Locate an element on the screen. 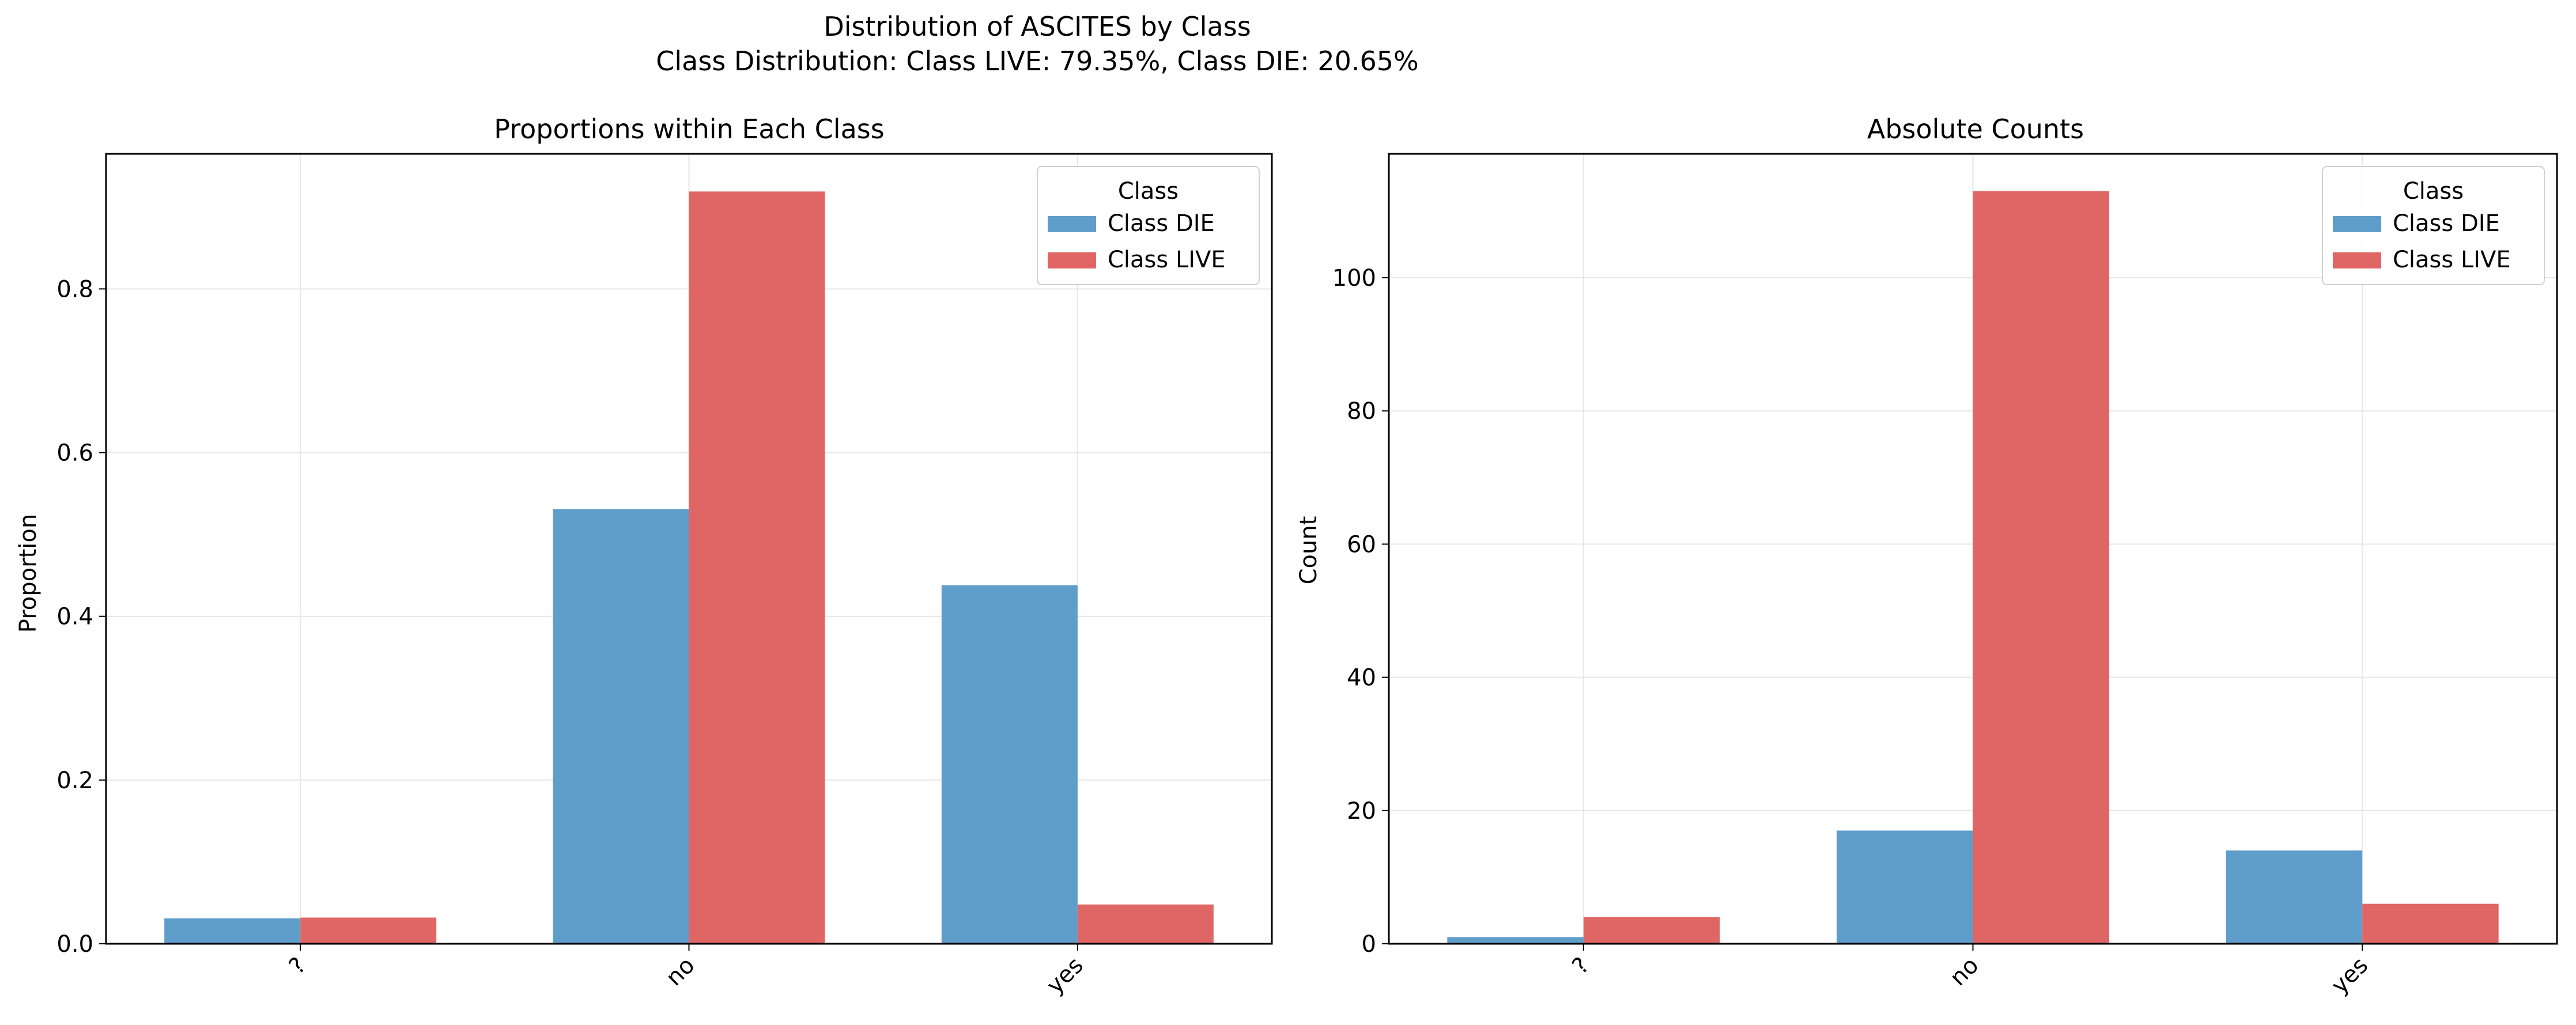  y-tick-label: 0.4 is located at coordinates (75, 617).